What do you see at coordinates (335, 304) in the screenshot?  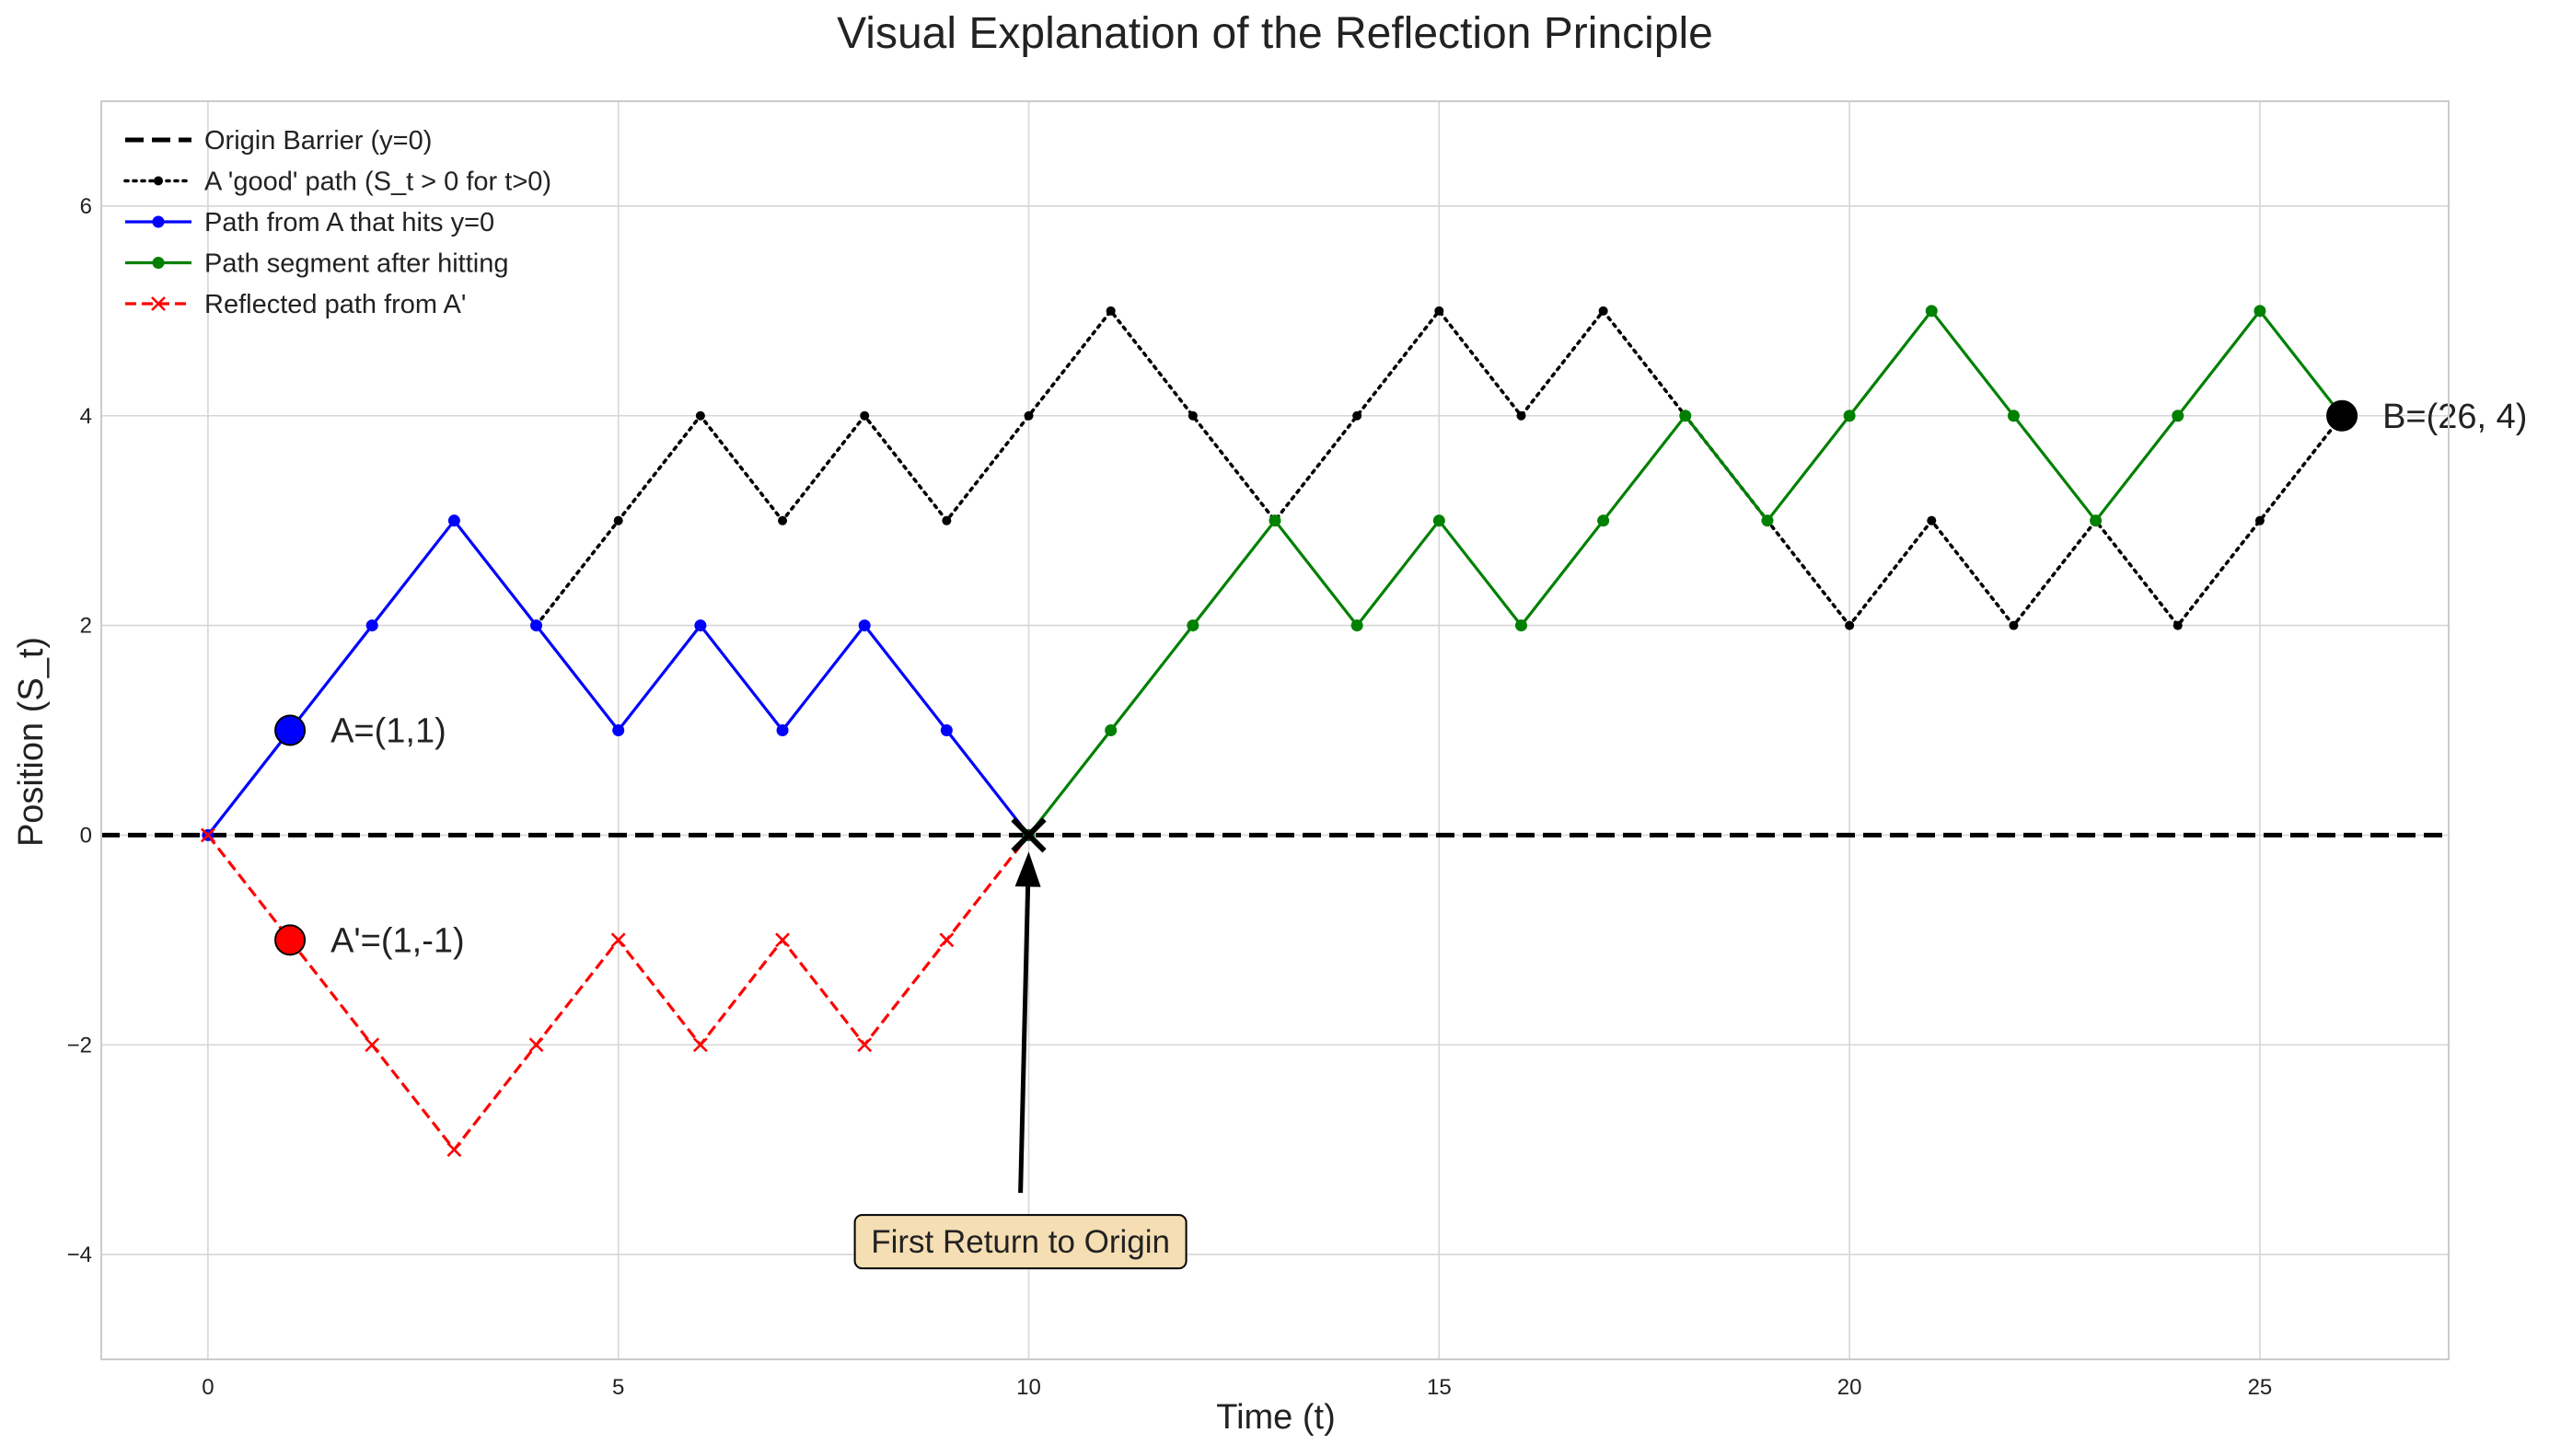 I see `legend-label-5: Reflected path from A'` at bounding box center [335, 304].